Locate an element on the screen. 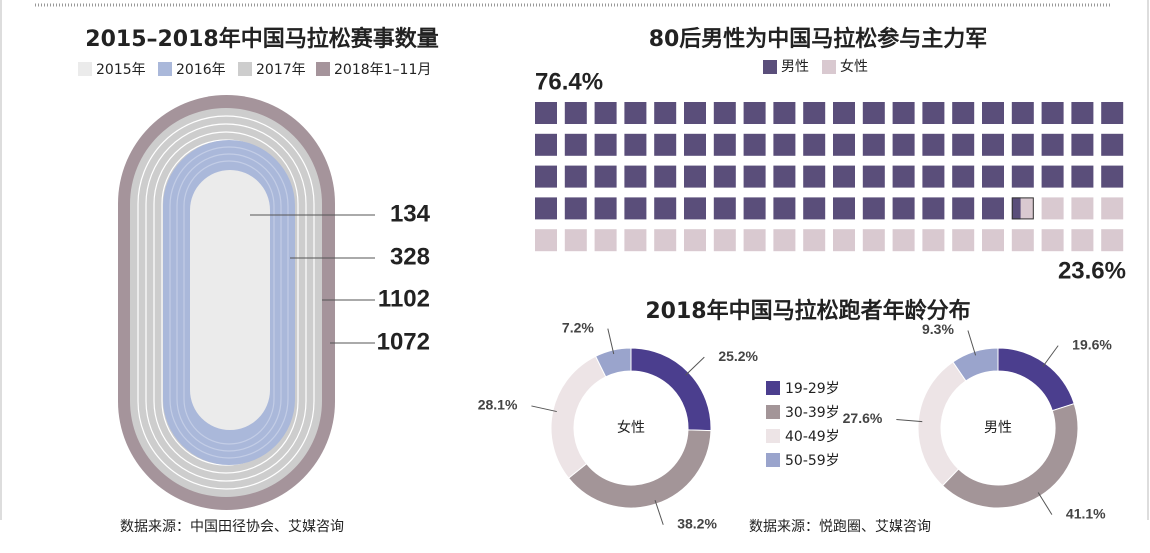 Image resolution: width=1150 pixels, height=553 pixels. value-label: 9.3% is located at coordinates (938, 329).